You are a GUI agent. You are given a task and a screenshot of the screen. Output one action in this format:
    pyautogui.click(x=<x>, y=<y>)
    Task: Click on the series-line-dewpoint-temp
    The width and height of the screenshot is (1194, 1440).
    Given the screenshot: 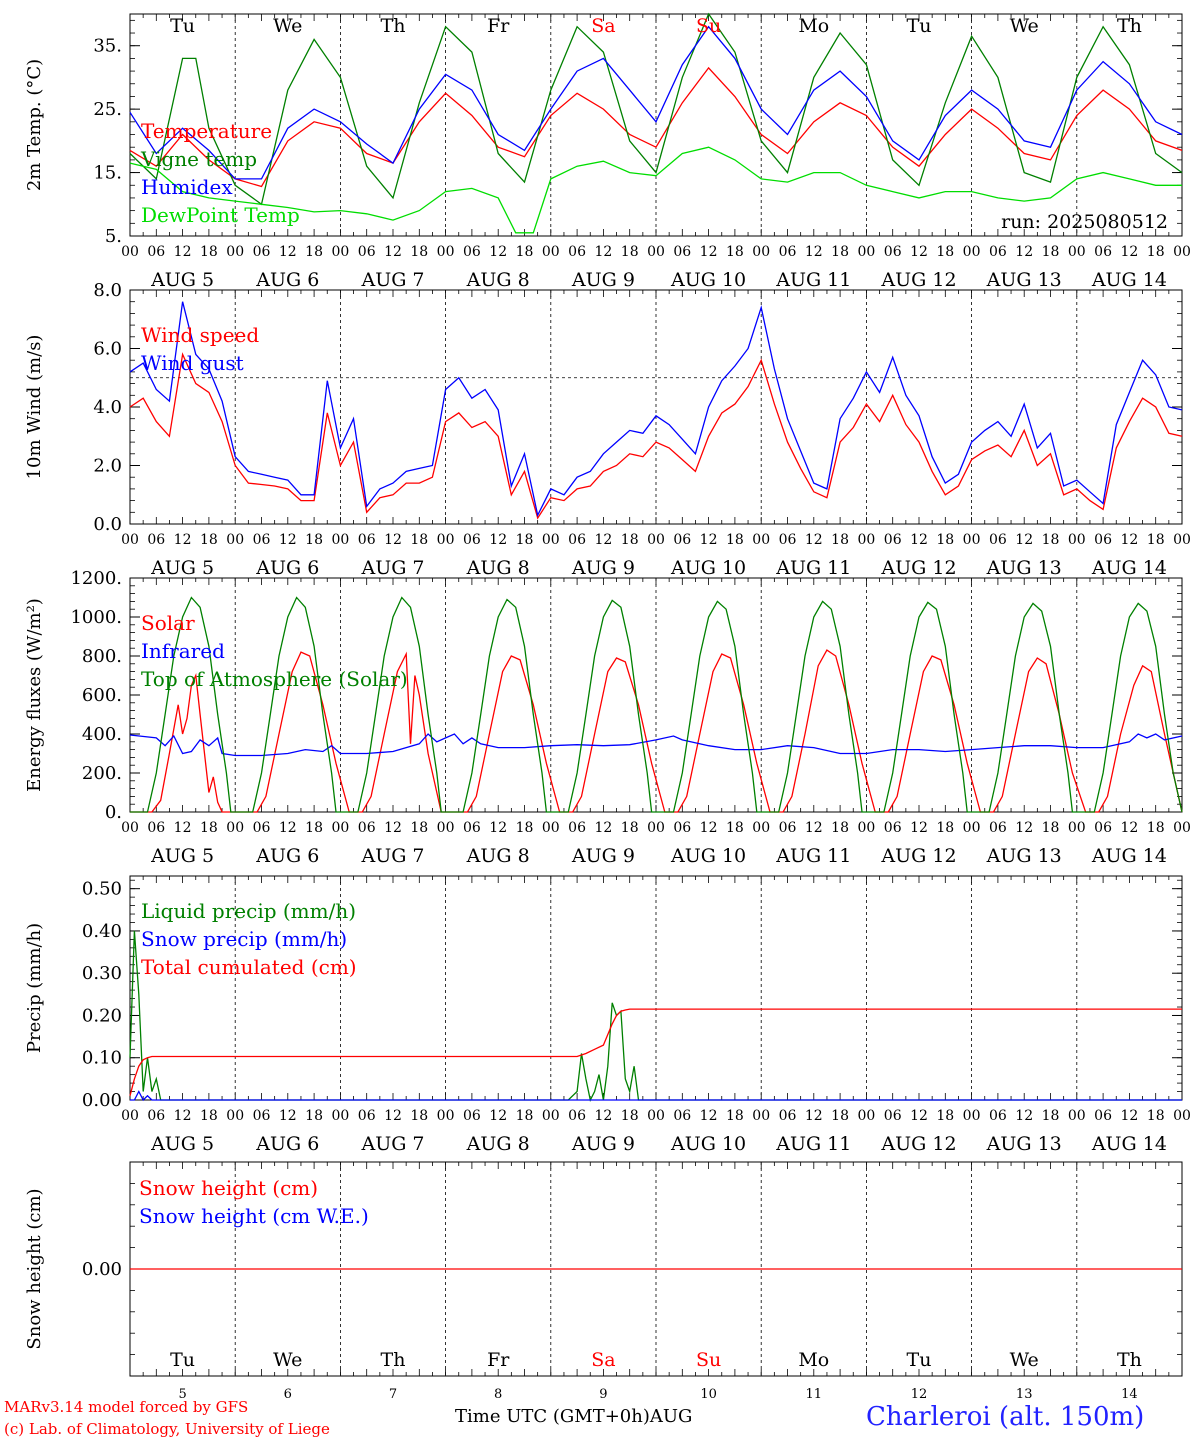 What is the action you would take?
    pyautogui.click(x=655, y=190)
    